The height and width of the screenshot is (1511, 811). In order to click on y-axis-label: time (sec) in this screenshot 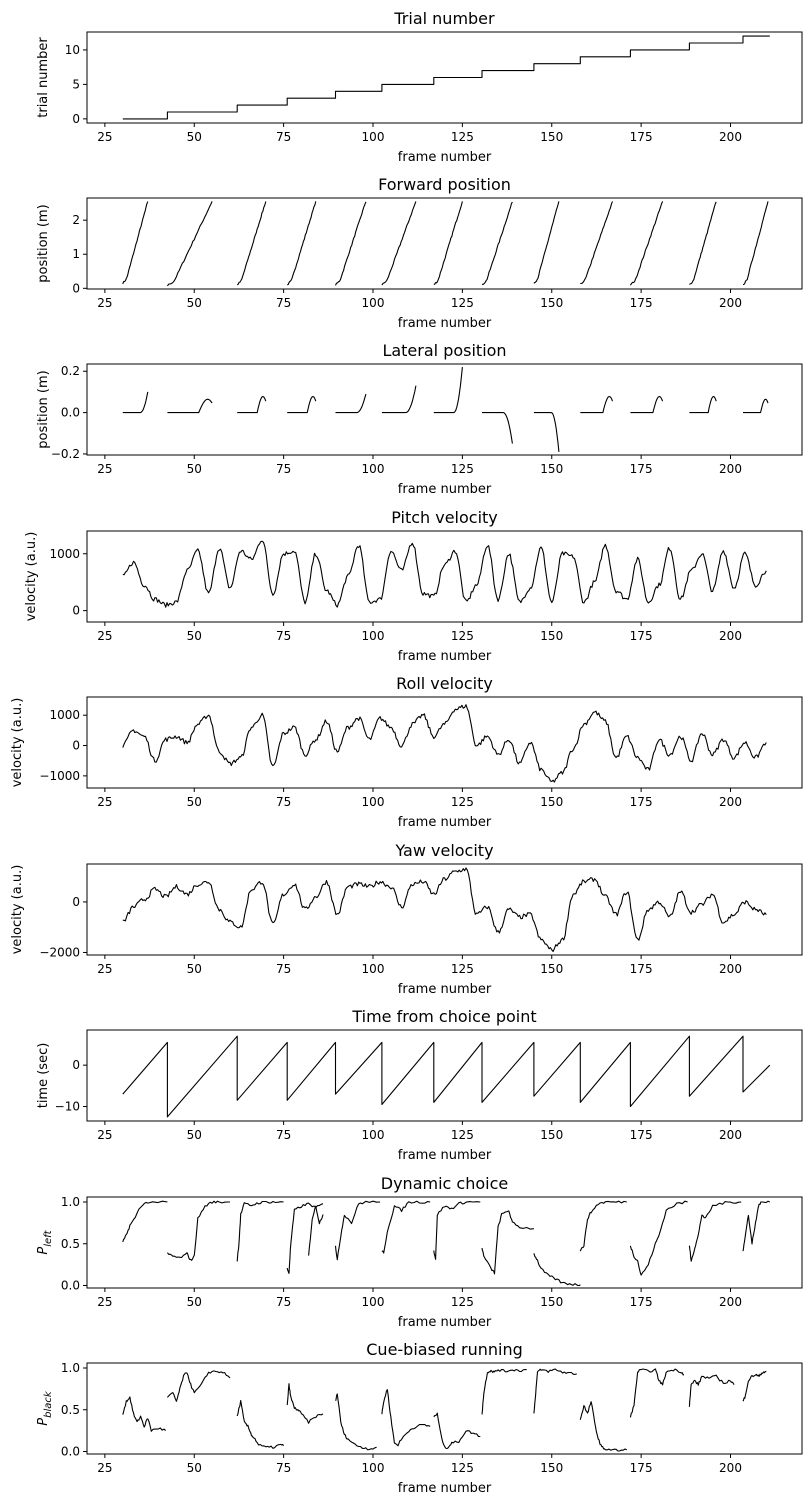, I will do `click(43, 1076)`.